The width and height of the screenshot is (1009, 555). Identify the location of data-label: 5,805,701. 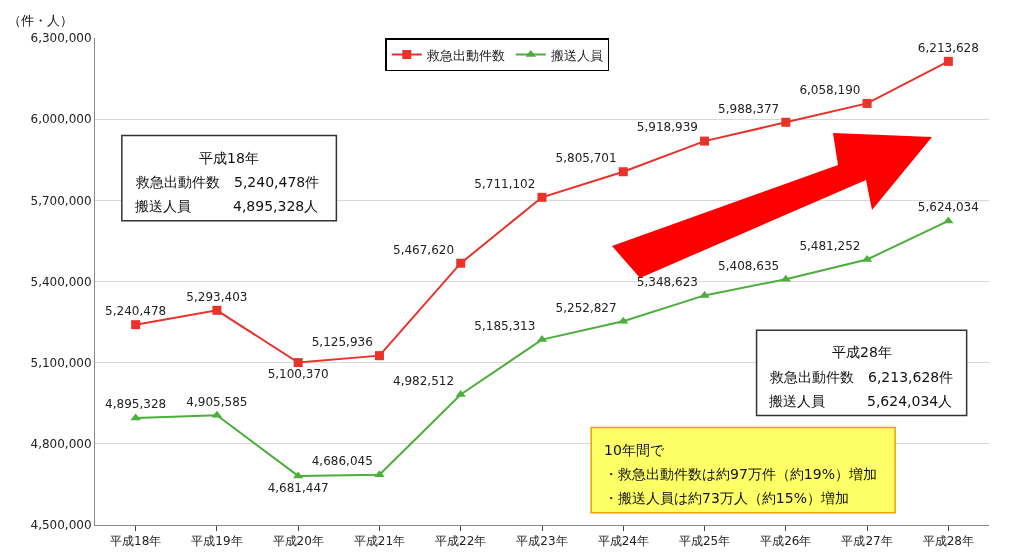
(586, 158).